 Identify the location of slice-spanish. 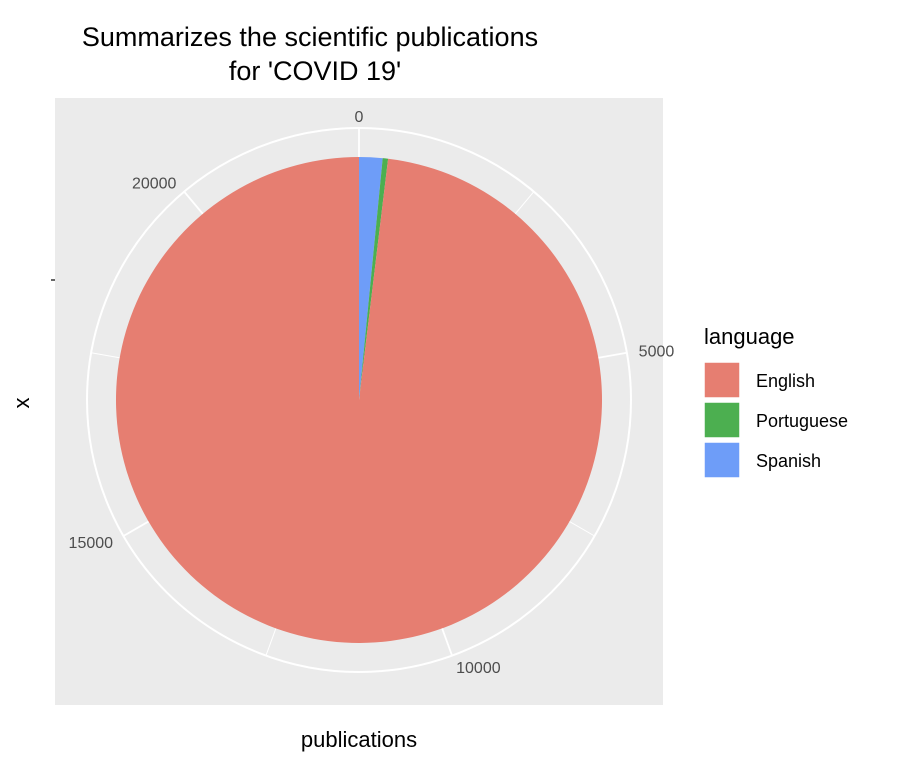
(371, 278).